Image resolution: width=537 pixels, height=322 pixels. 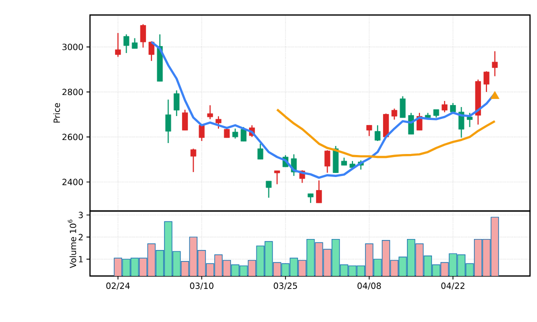 I want to click on y-tick-label: 3, so click(x=80, y=215).